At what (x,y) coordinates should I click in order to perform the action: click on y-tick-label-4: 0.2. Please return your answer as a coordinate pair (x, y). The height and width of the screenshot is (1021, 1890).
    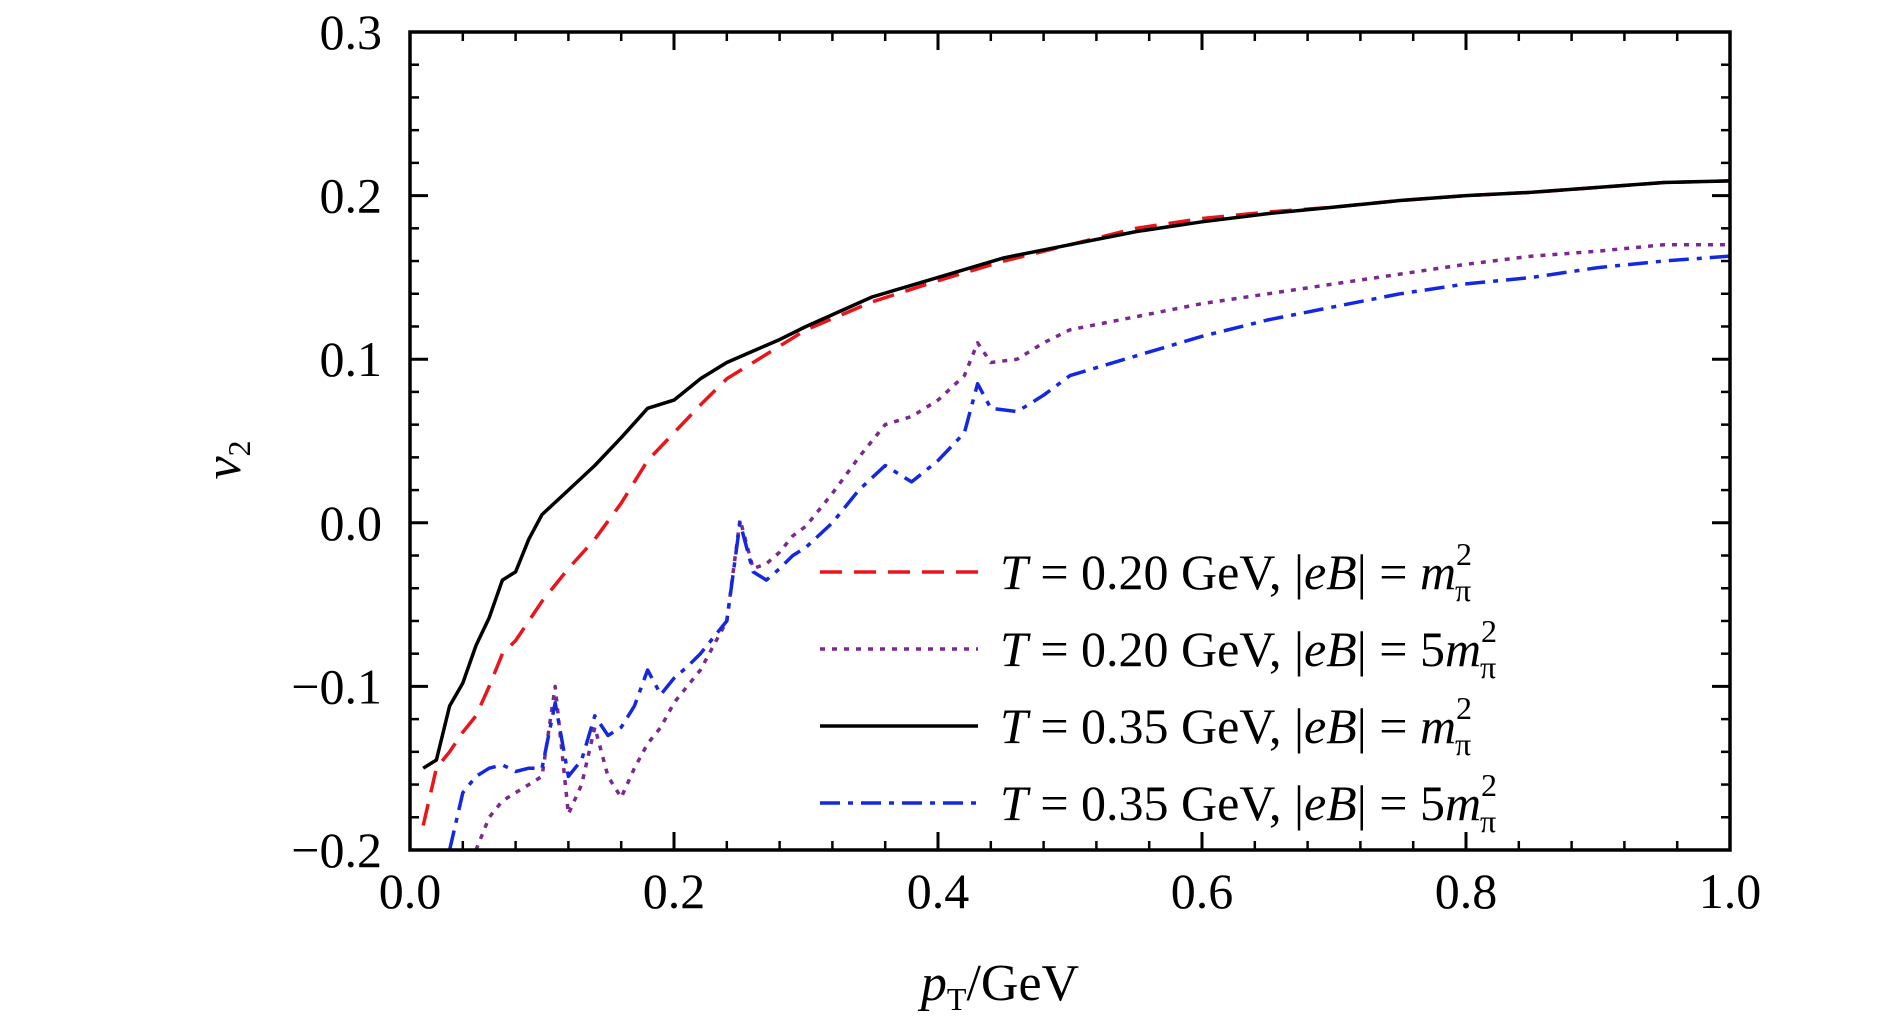
    Looking at the image, I should click on (351, 196).